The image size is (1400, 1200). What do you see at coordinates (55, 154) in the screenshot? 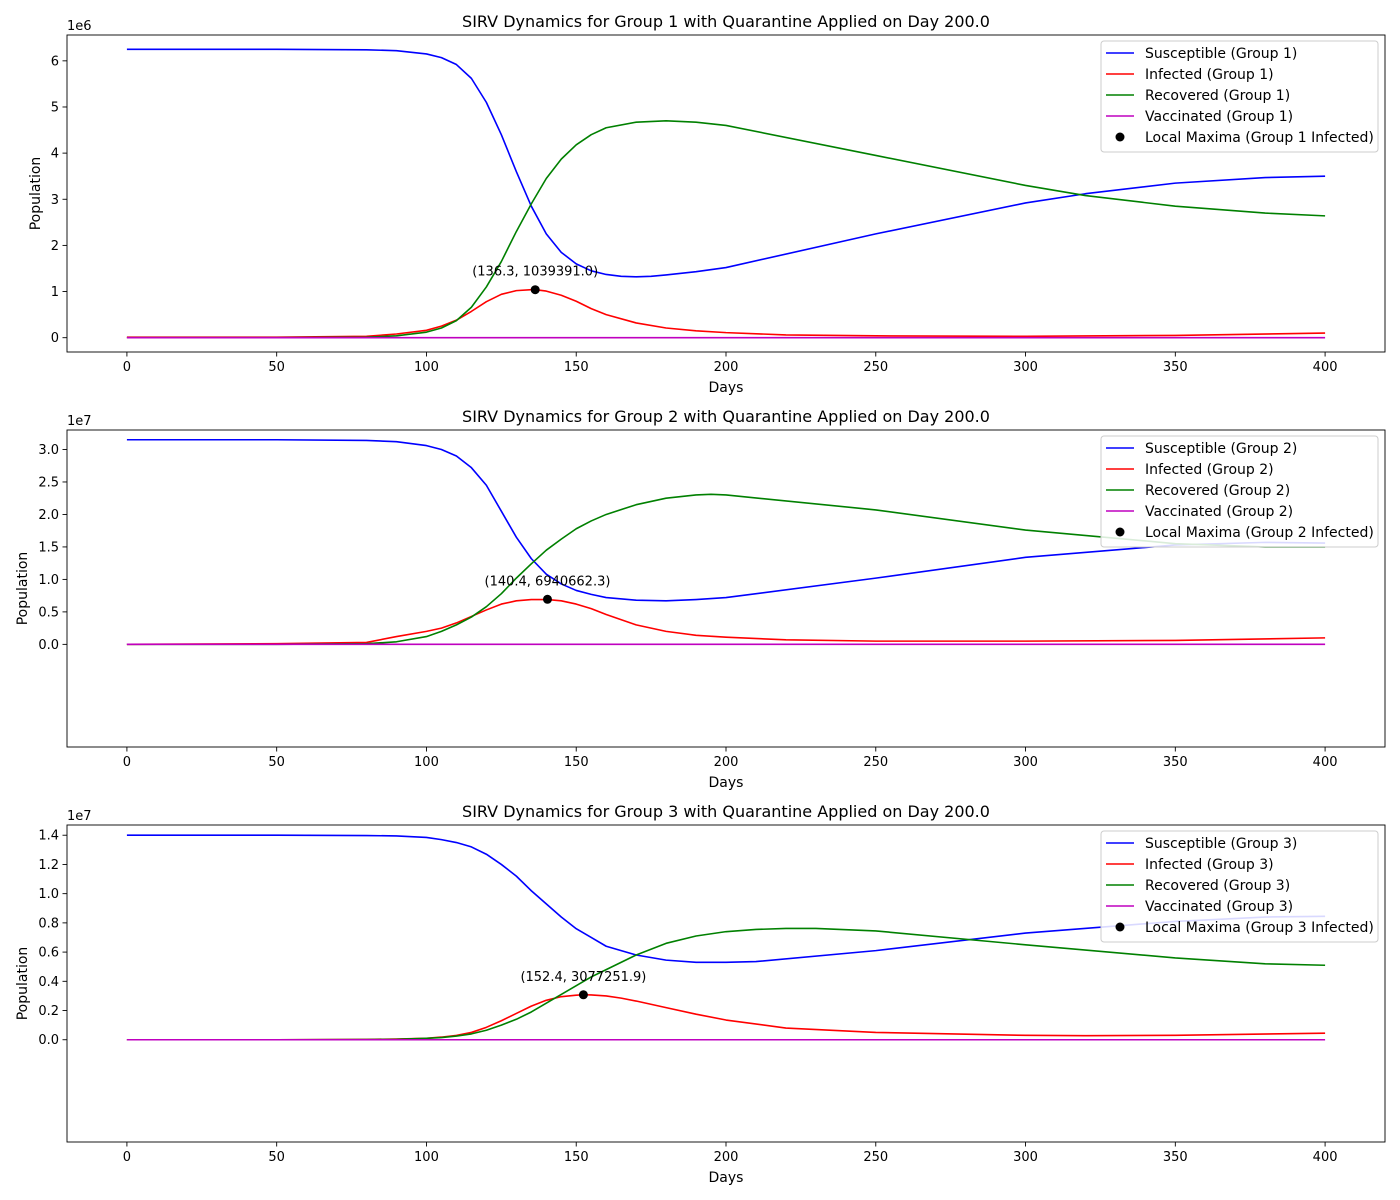
I see `y-tick-label: 4` at bounding box center [55, 154].